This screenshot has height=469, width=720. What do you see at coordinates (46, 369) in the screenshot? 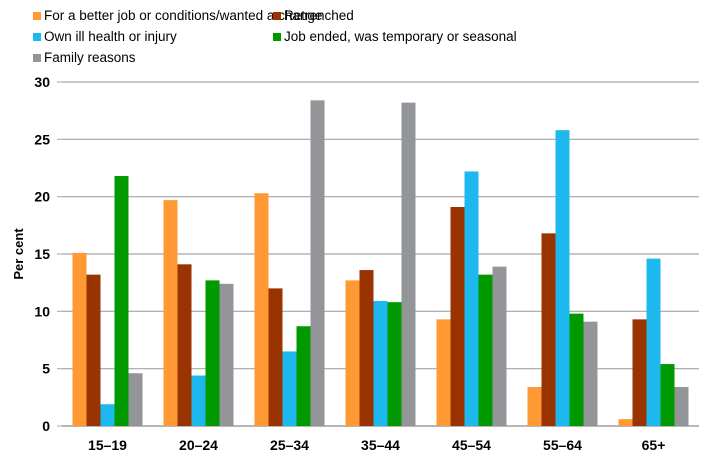
I see `y-tick-label: 5` at bounding box center [46, 369].